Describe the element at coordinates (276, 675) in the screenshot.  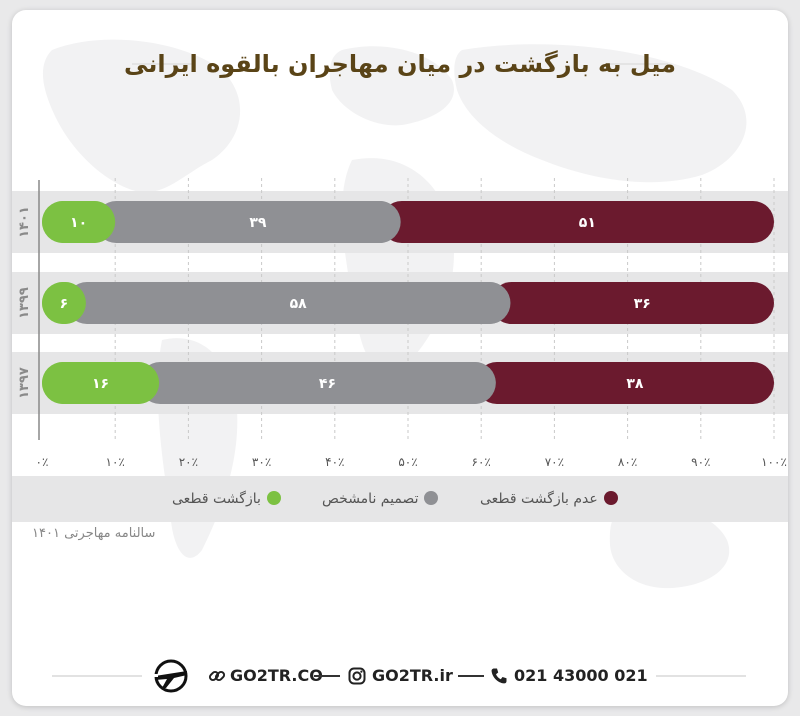
I see `footer-site: GO2TR.CO` at that location.